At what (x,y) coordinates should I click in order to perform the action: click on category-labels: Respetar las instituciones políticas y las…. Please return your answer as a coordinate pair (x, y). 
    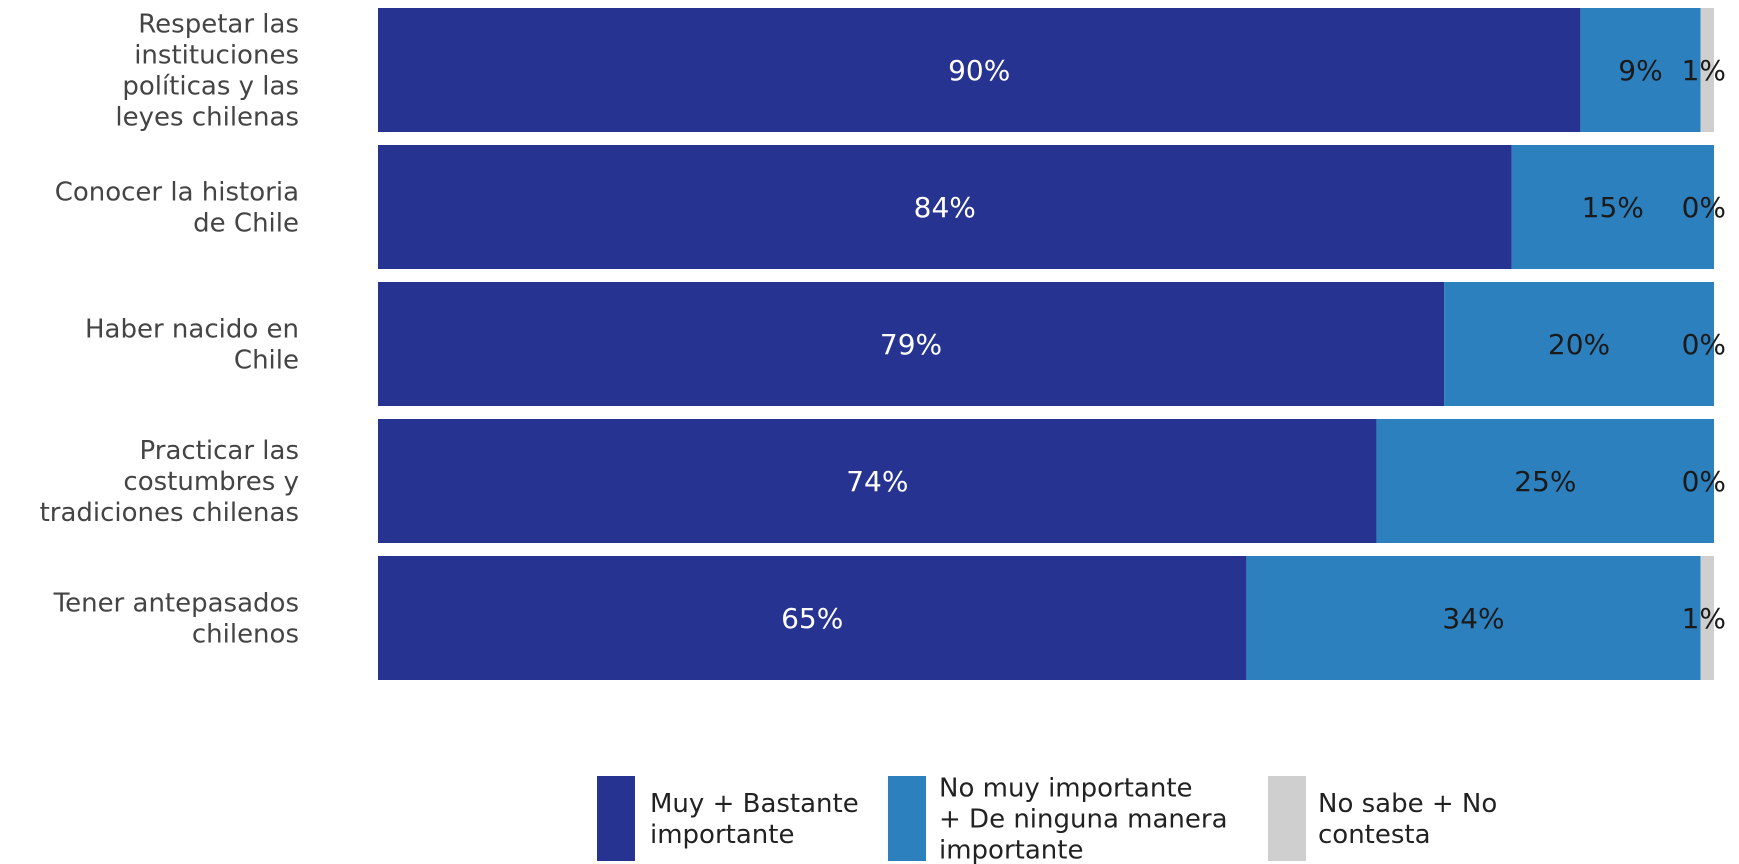
    Looking at the image, I should click on (169, 330).